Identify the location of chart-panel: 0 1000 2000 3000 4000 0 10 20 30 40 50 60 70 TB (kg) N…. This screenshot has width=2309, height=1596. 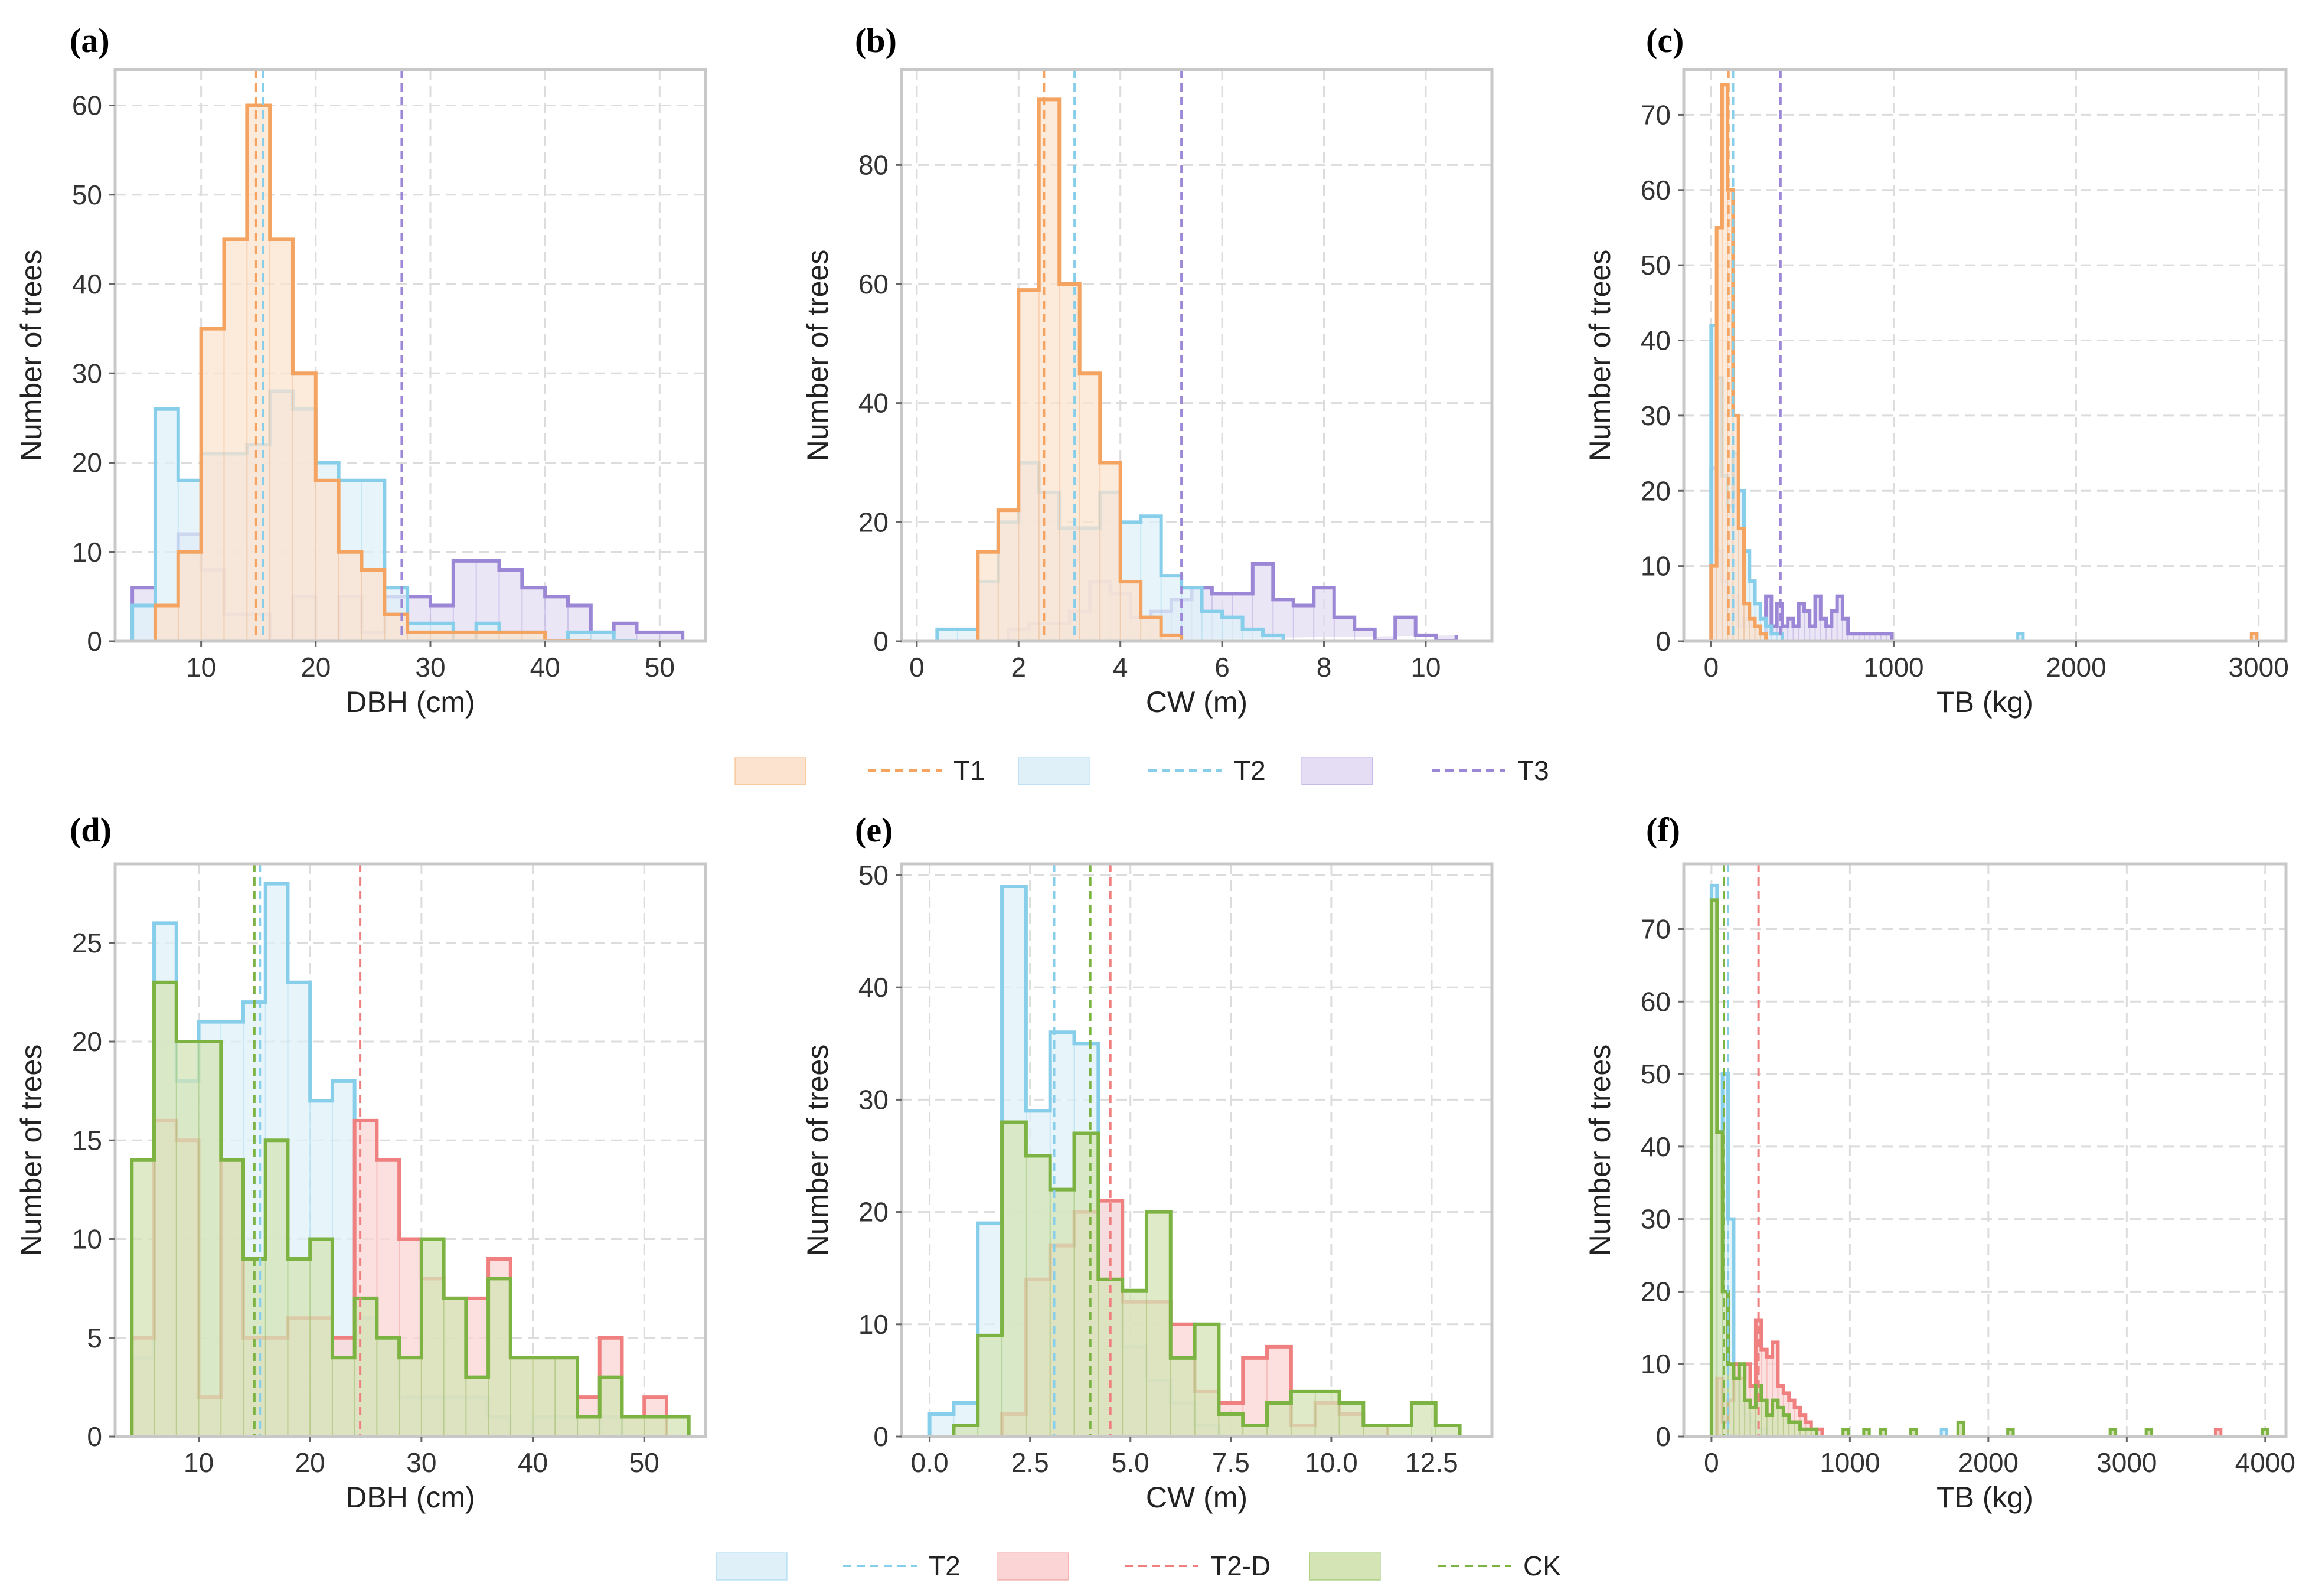
(1939, 1162).